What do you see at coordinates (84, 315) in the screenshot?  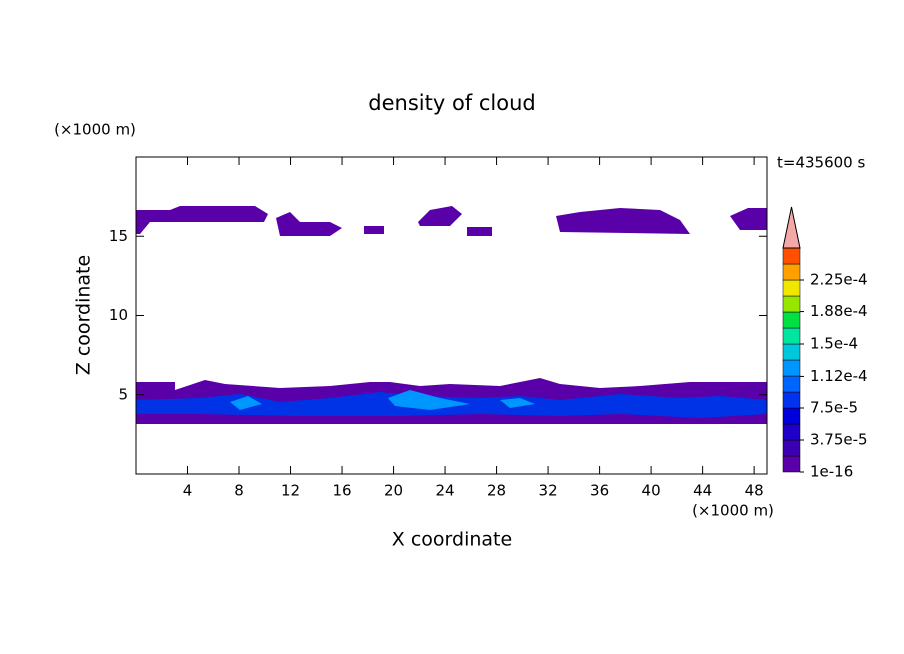 I see `y-axis-label: Z coordinate` at bounding box center [84, 315].